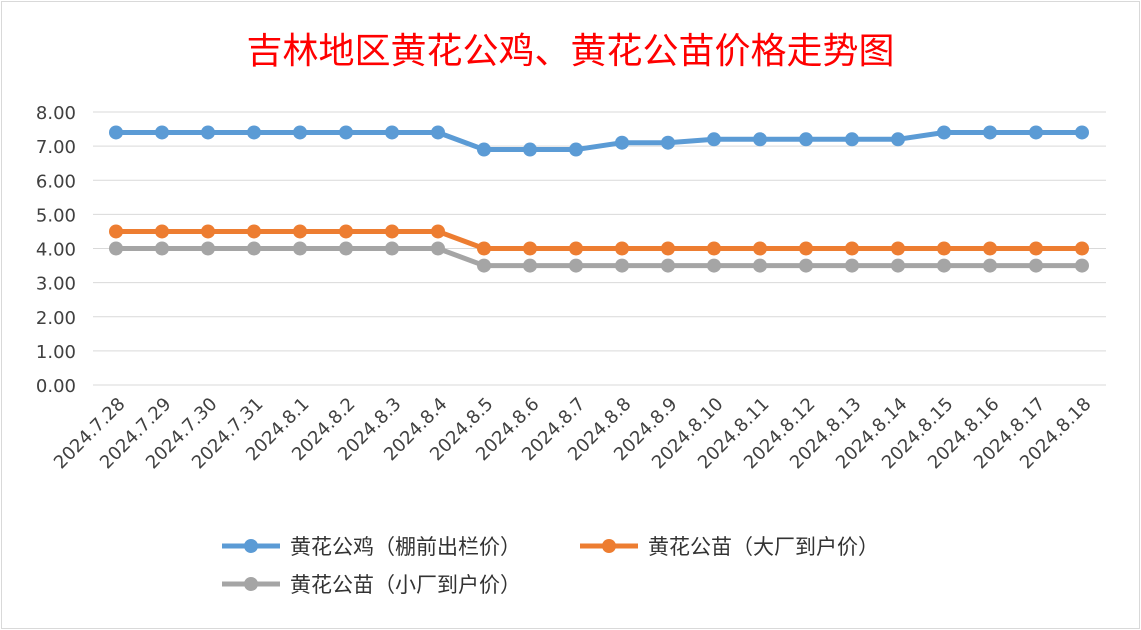 The width and height of the screenshot is (1141, 630). What do you see at coordinates (56, 318) in the screenshot?
I see `y-tick-label: 2.00` at bounding box center [56, 318].